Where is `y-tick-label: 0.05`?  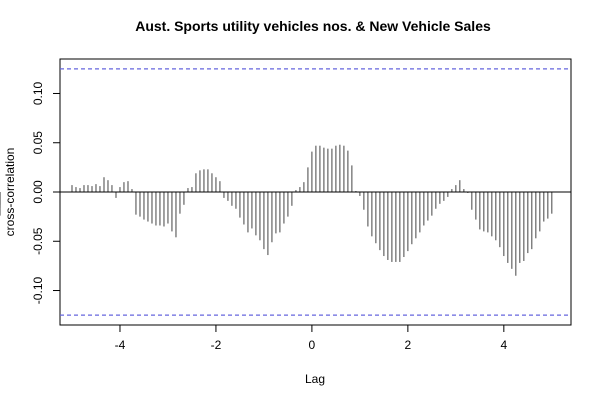 y-tick-label: 0.05 is located at coordinates (38, 143).